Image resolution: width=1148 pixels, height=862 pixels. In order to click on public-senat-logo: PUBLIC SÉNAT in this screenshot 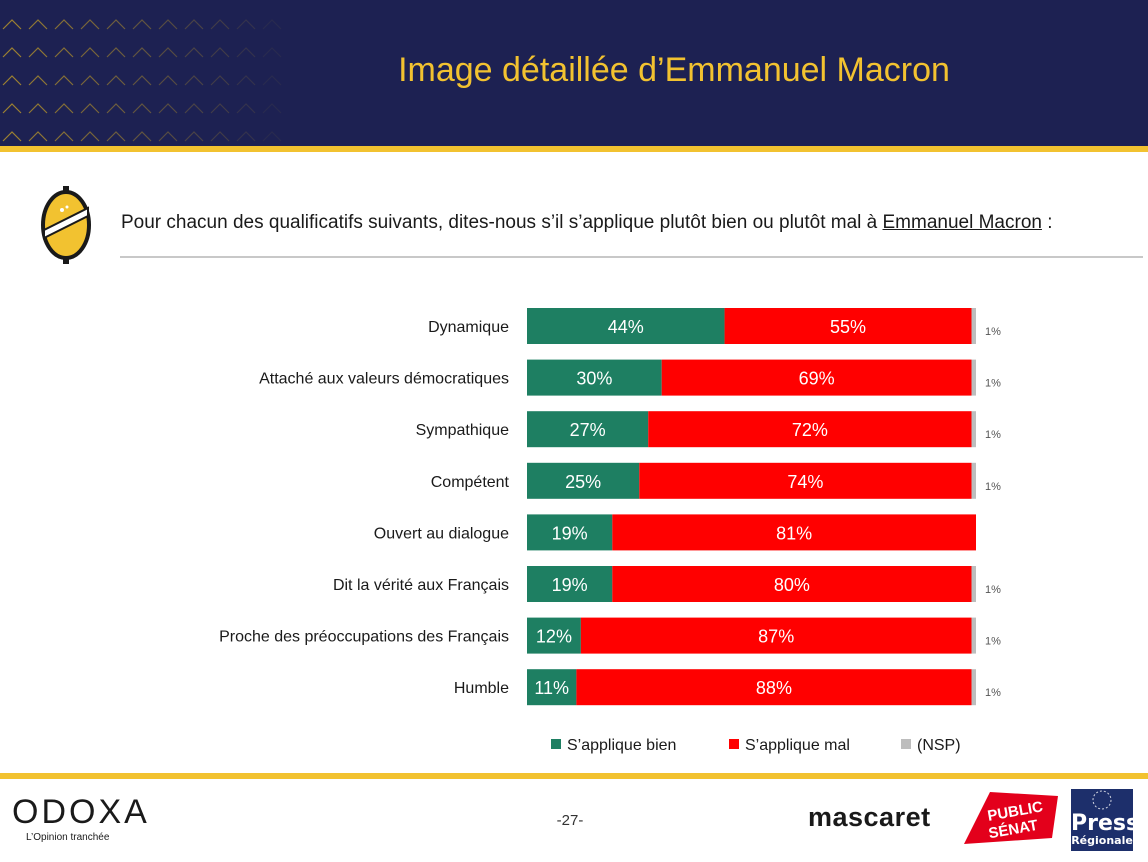, I will do `click(1011, 818)`.